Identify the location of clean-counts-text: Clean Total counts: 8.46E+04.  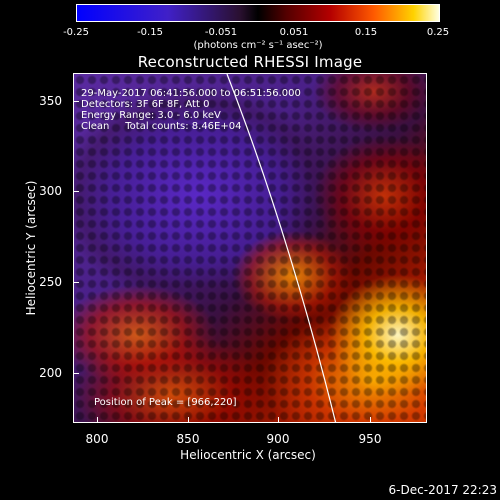
(161, 126).